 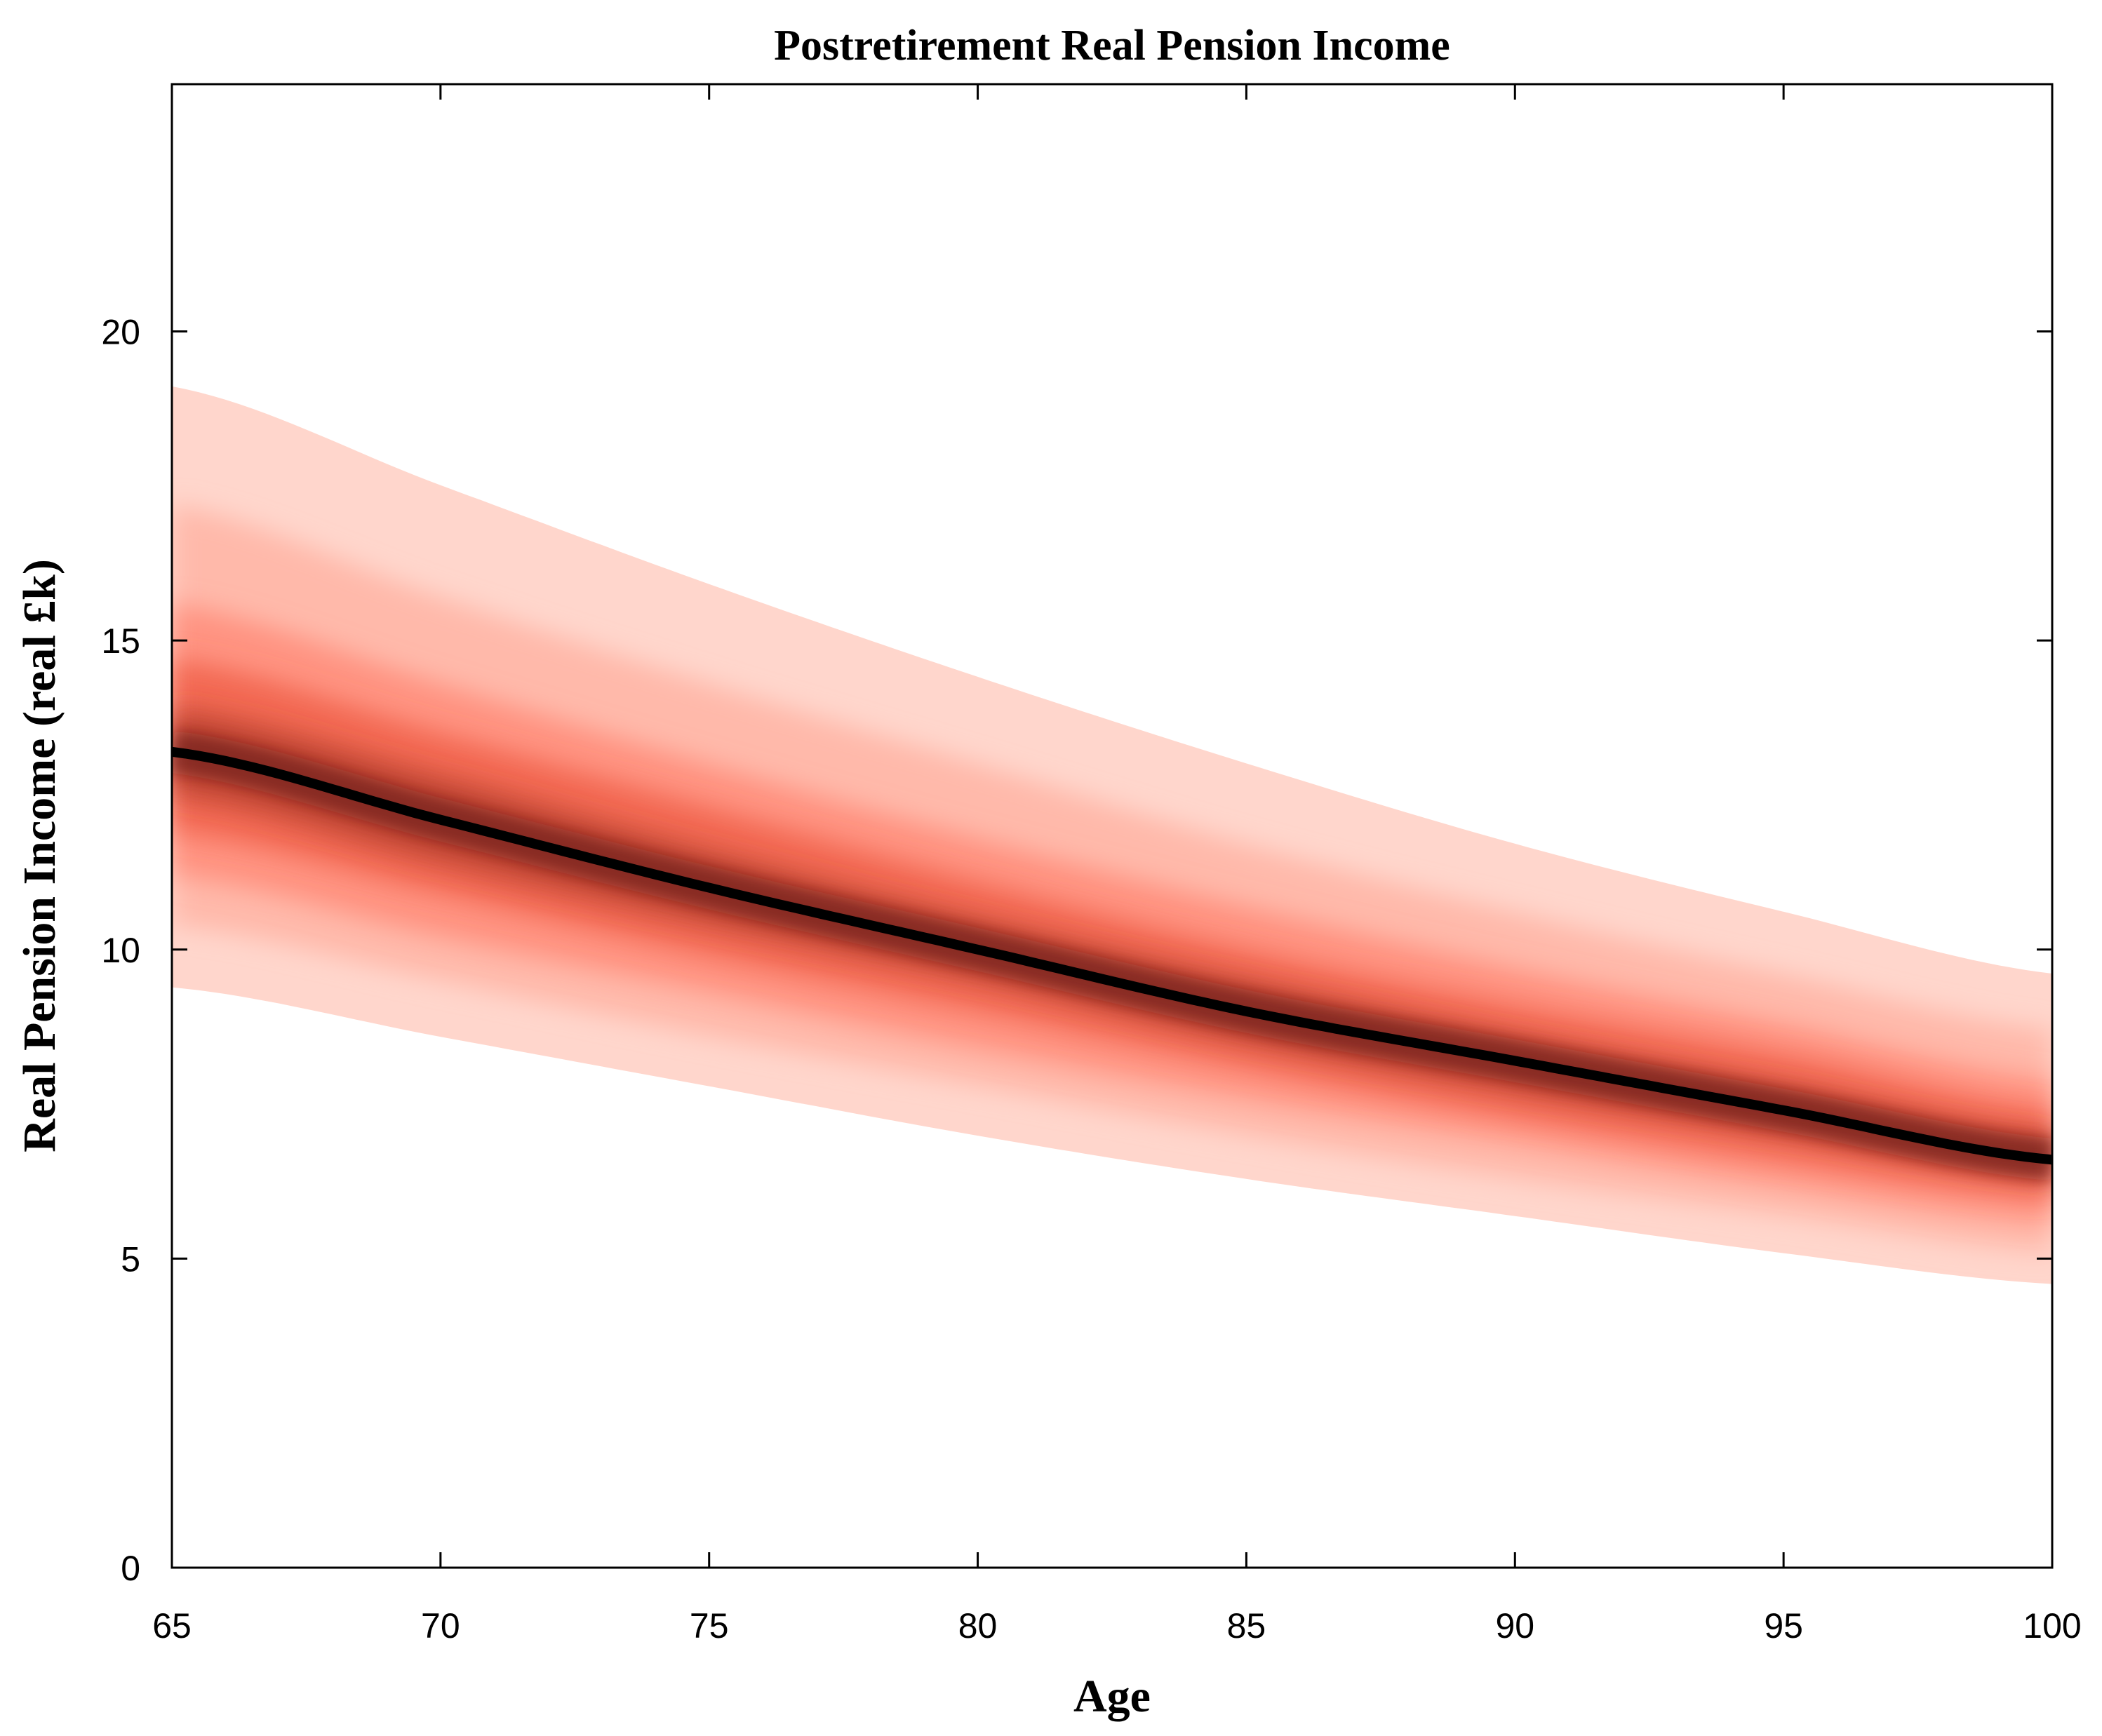 What do you see at coordinates (120, 332) in the screenshot?
I see `y-tick-label-20: 20` at bounding box center [120, 332].